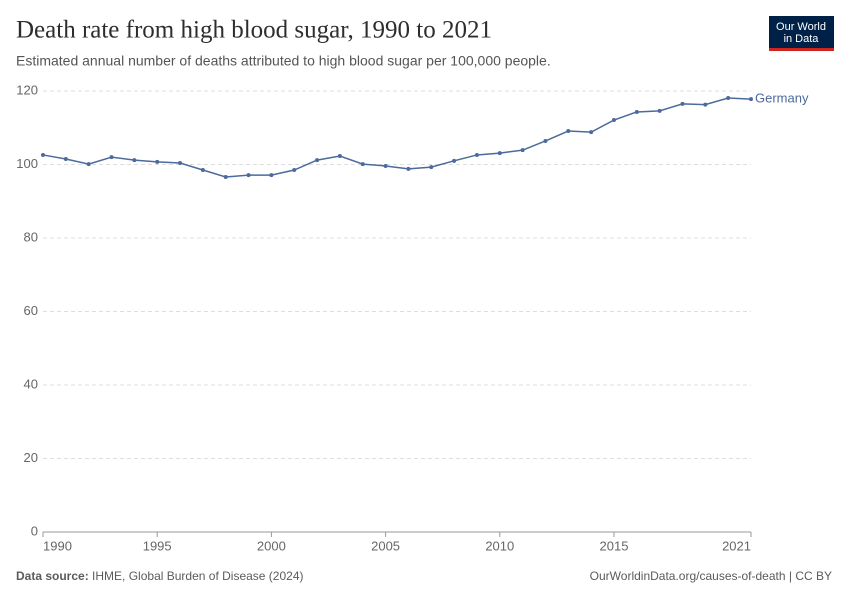 The image size is (850, 600). What do you see at coordinates (736, 545) in the screenshot?
I see `x-tick-label: 2021` at bounding box center [736, 545].